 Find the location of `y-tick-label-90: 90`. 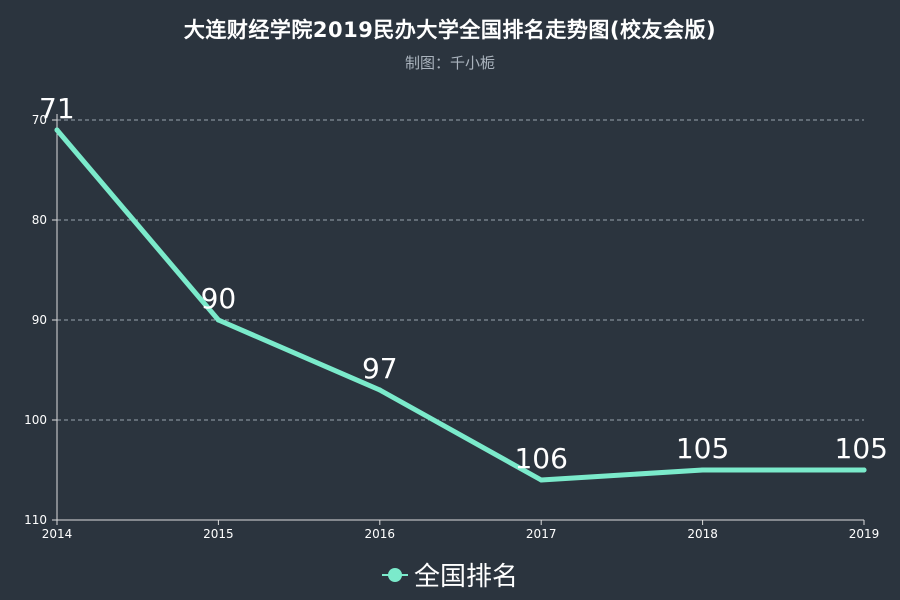

y-tick-label-90: 90 is located at coordinates (39, 320).